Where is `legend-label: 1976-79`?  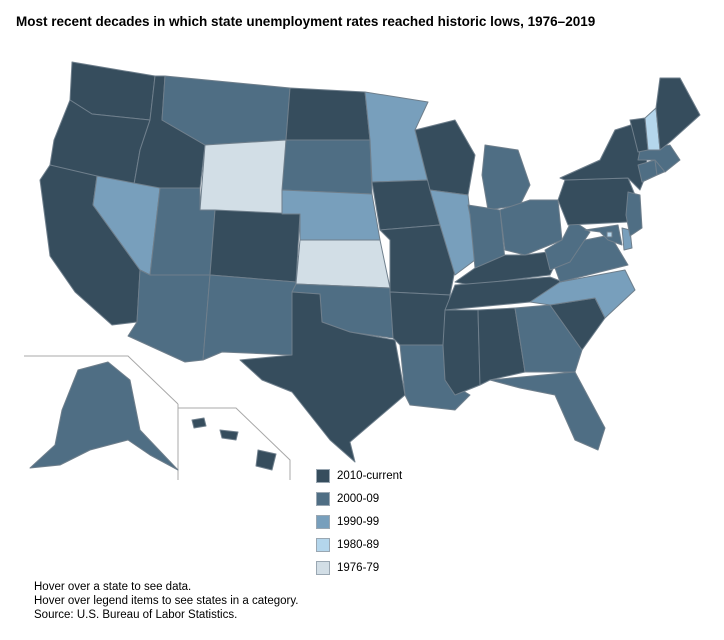
legend-label: 1976-79 is located at coordinates (358, 567).